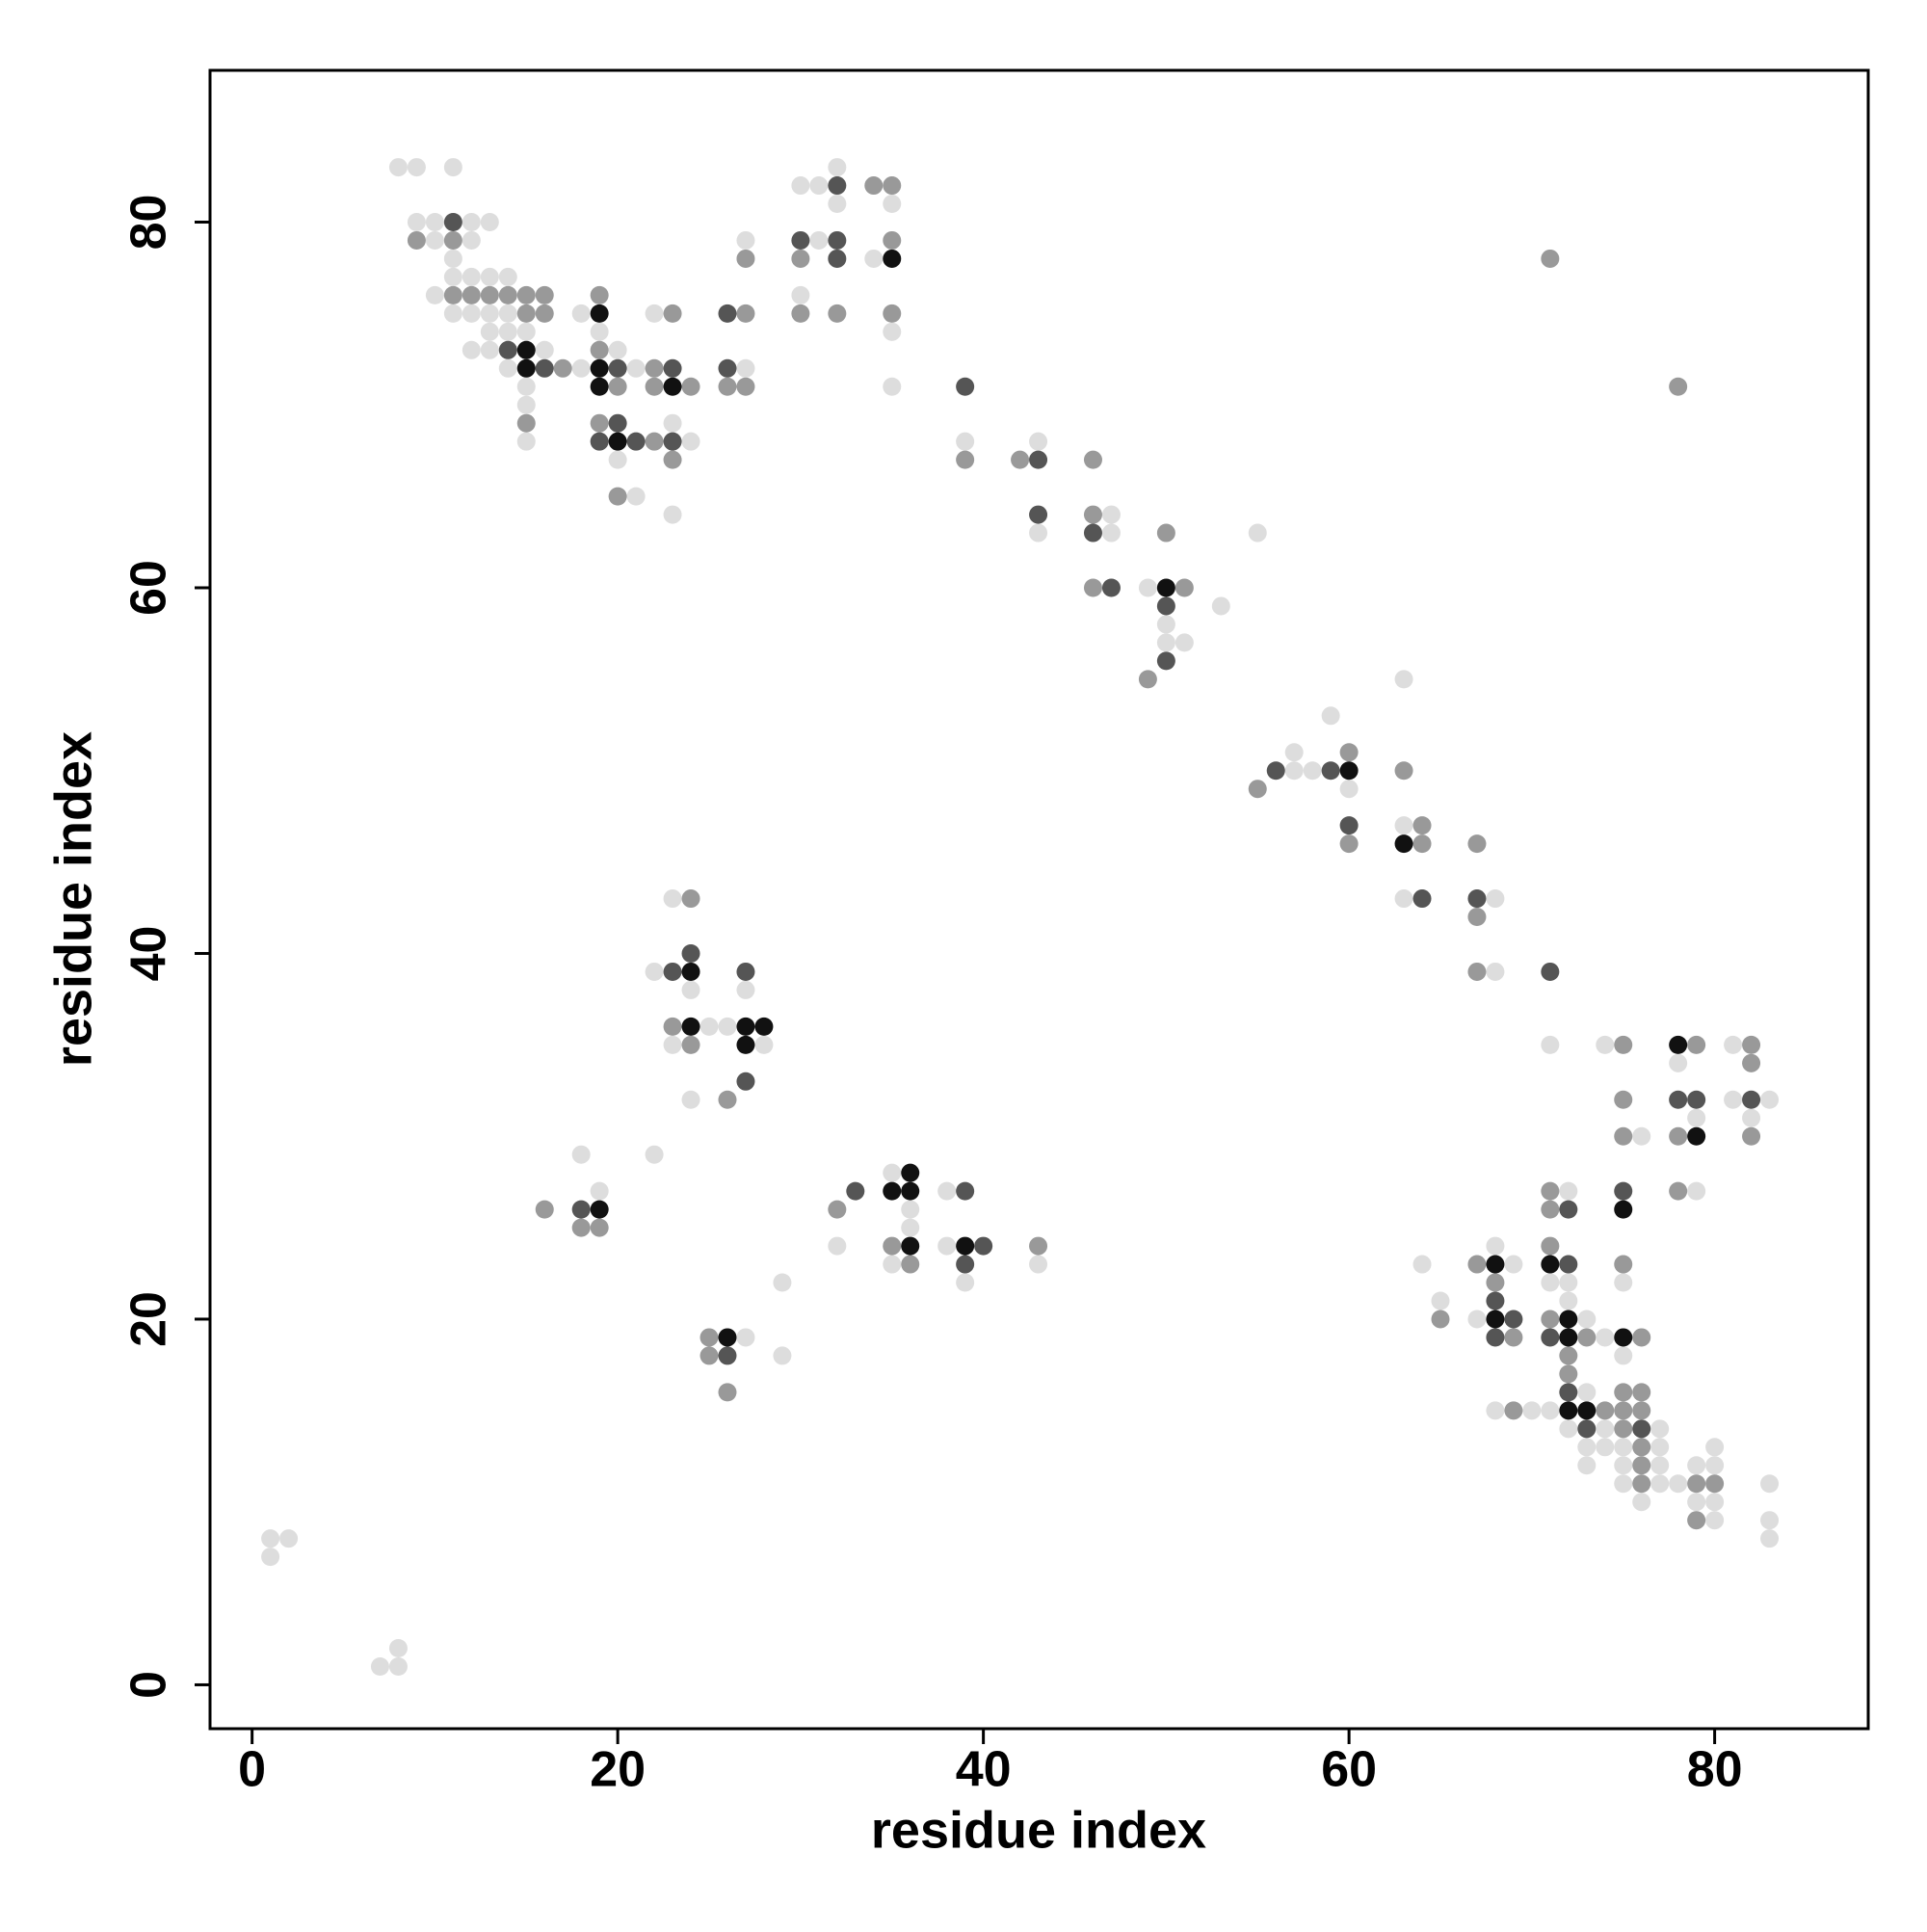 The height and width of the screenshot is (1932, 1927). What do you see at coordinates (1715, 1770) in the screenshot?
I see `x-tick-label: 80` at bounding box center [1715, 1770].